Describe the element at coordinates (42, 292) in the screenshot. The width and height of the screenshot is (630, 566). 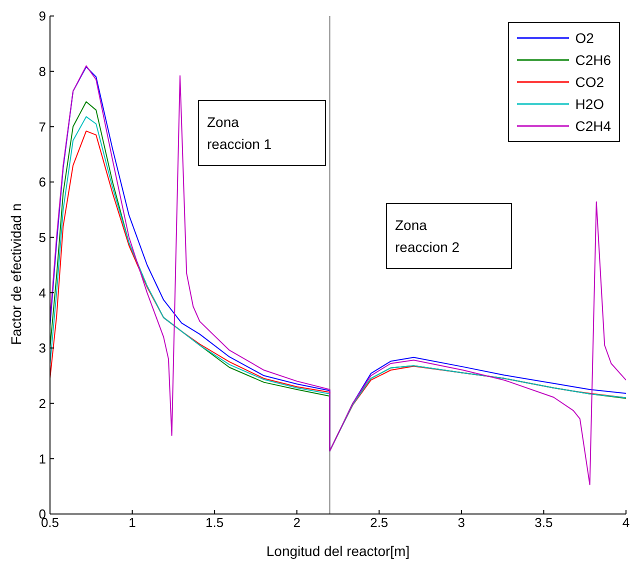
I see `y-tick-label: 4` at that location.